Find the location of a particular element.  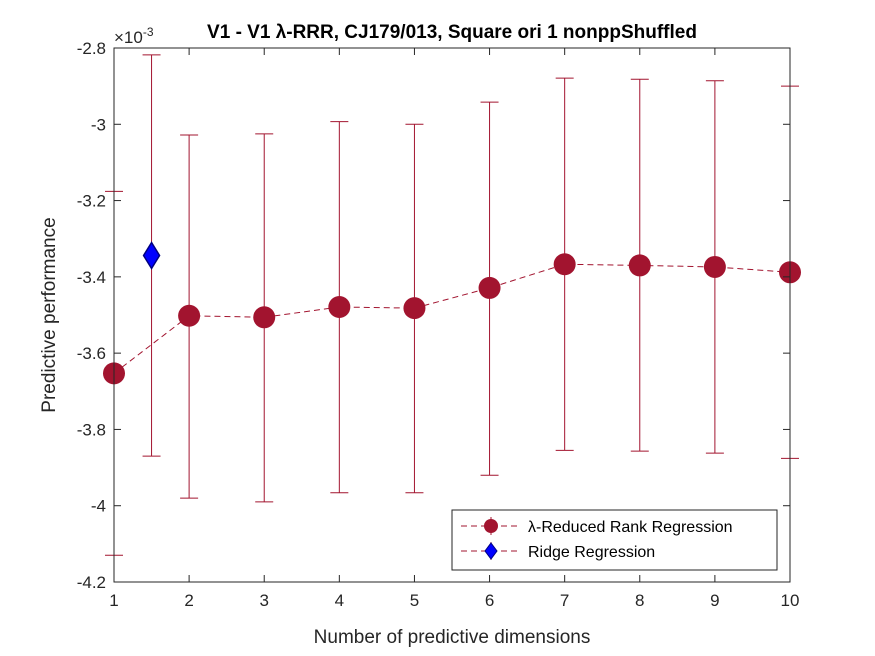

y-exponent-label: ×10⁻³ is located at coordinates (134, 36).